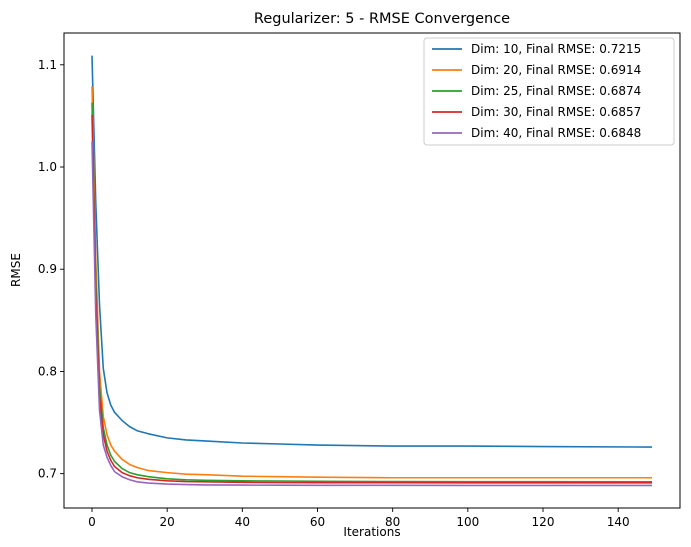 The image size is (691, 547). I want to click on x-tick-label: 60, so click(317, 522).